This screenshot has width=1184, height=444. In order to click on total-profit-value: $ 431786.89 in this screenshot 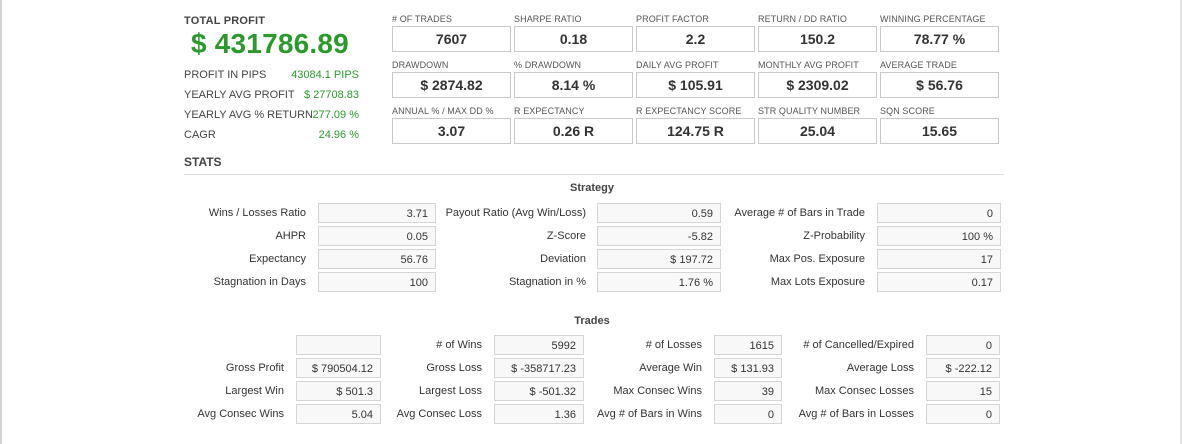, I will do `click(270, 43)`.